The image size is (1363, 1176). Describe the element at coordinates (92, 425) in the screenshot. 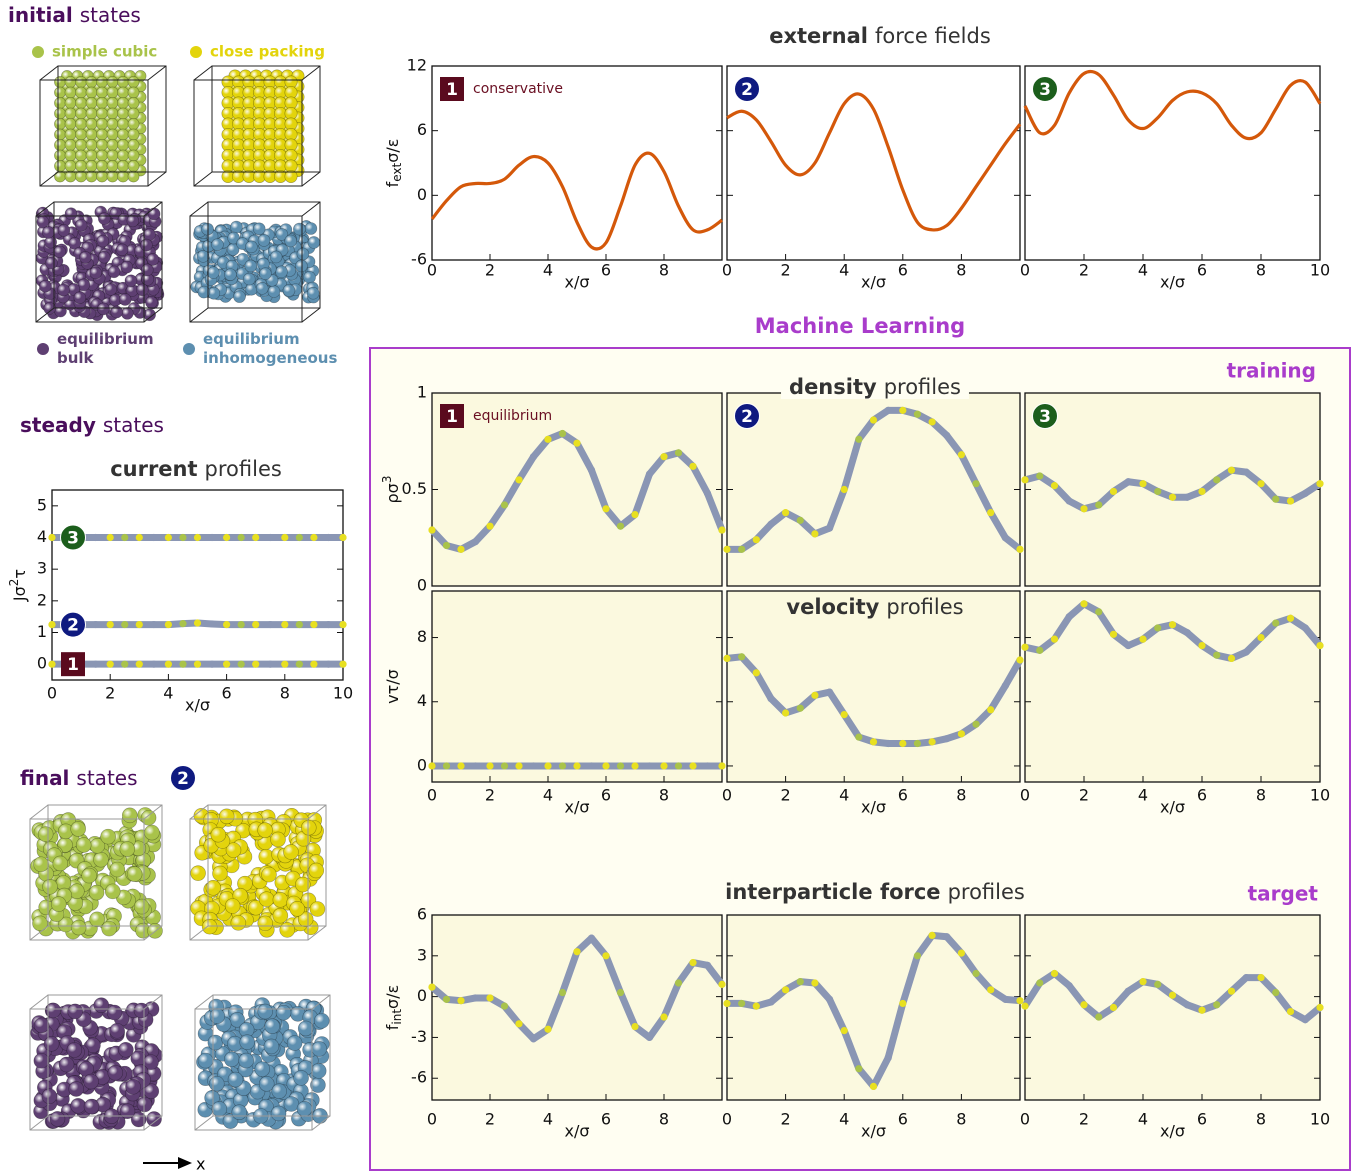

I see `section-title: steady states` at that location.